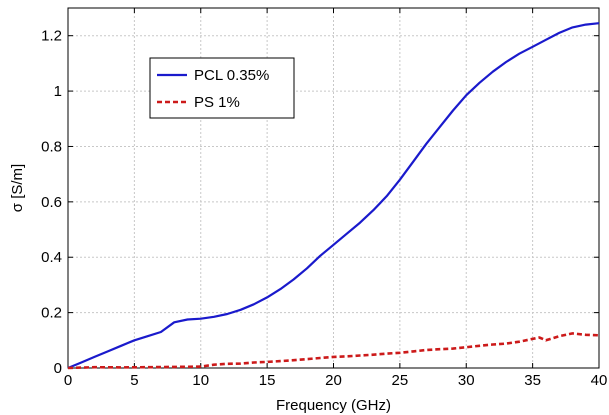 The height and width of the screenshot is (415, 609). What do you see at coordinates (333, 380) in the screenshot?
I see `x-tick-label: 20` at bounding box center [333, 380].